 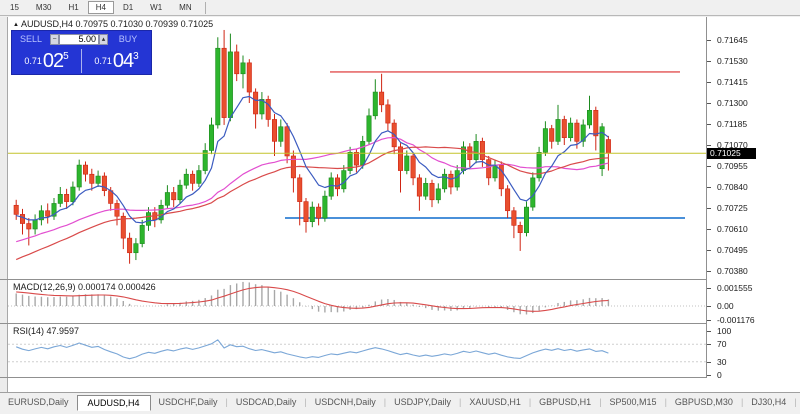 What do you see at coordinates (495, 402) in the screenshot?
I see `symbol-tab-xauusd-h1: XAUUSD,H1` at bounding box center [495, 402].